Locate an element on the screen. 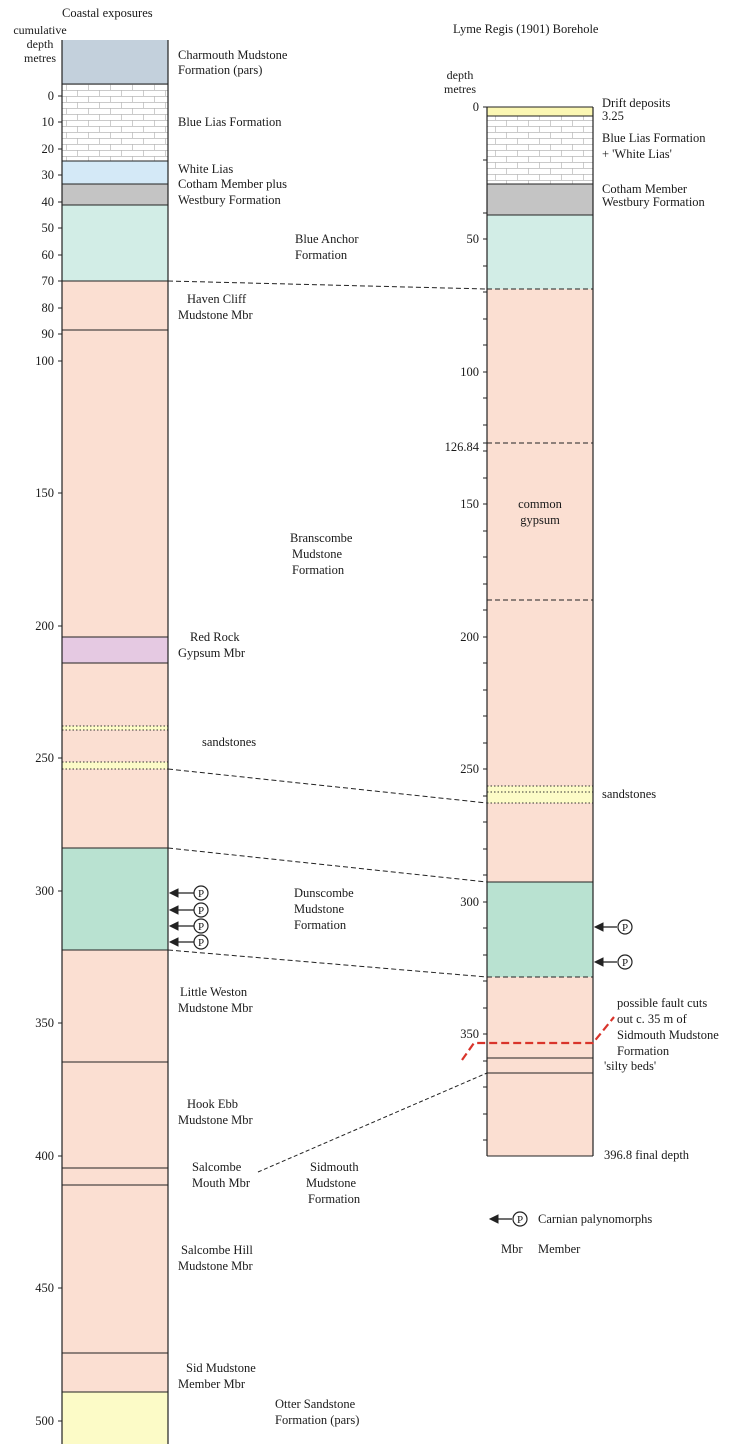  charmouth-mudstone-unit is located at coordinates (115, 62).